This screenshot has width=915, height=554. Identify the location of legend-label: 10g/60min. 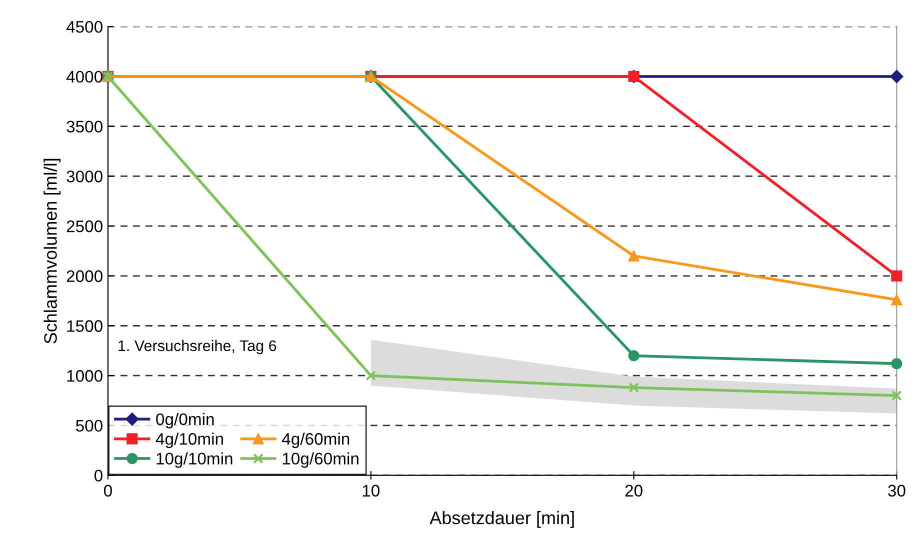
(320, 460).